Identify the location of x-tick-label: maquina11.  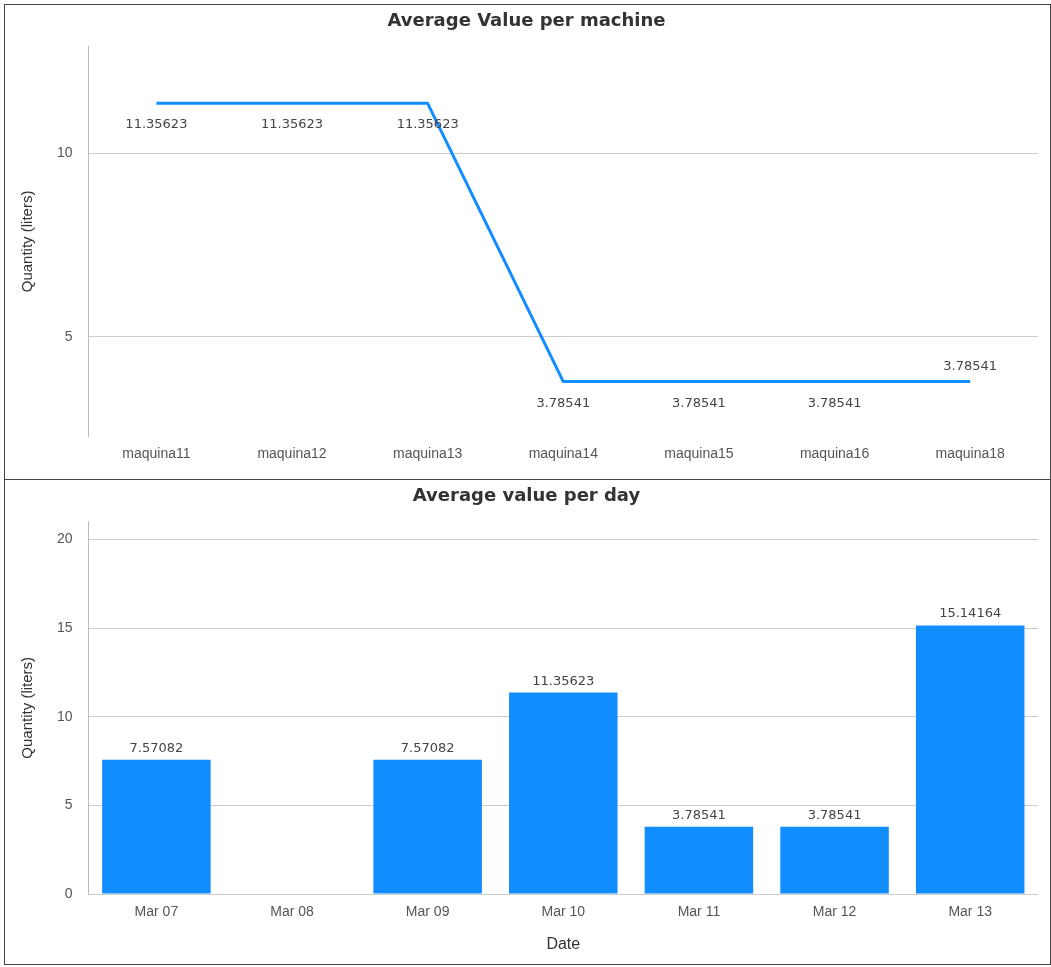
(156, 453).